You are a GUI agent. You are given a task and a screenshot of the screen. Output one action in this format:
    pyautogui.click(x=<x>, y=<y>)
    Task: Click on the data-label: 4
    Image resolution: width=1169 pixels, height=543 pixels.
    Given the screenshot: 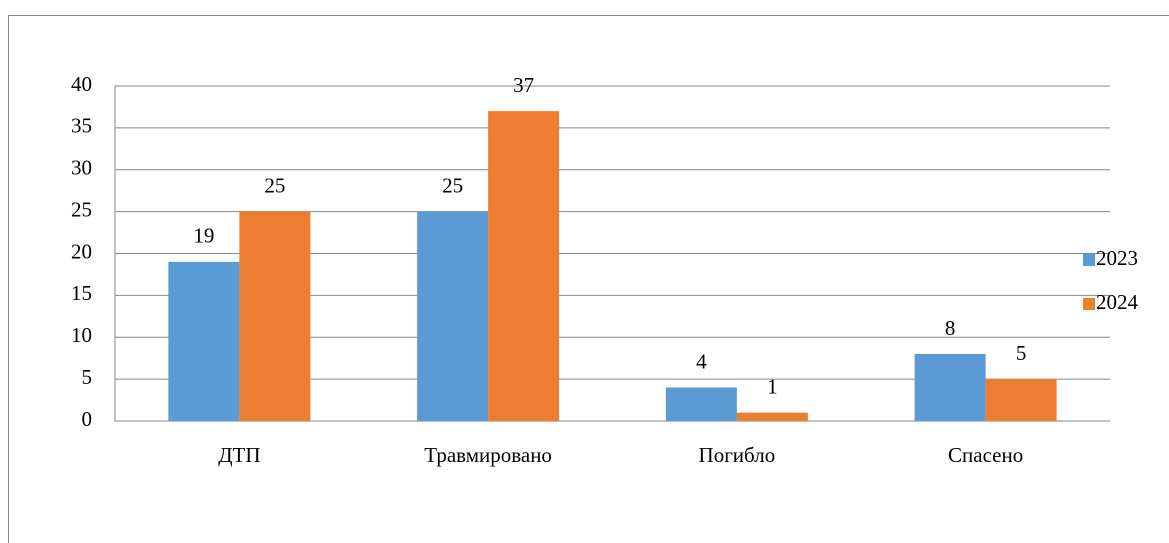 What is the action you would take?
    pyautogui.click(x=701, y=361)
    